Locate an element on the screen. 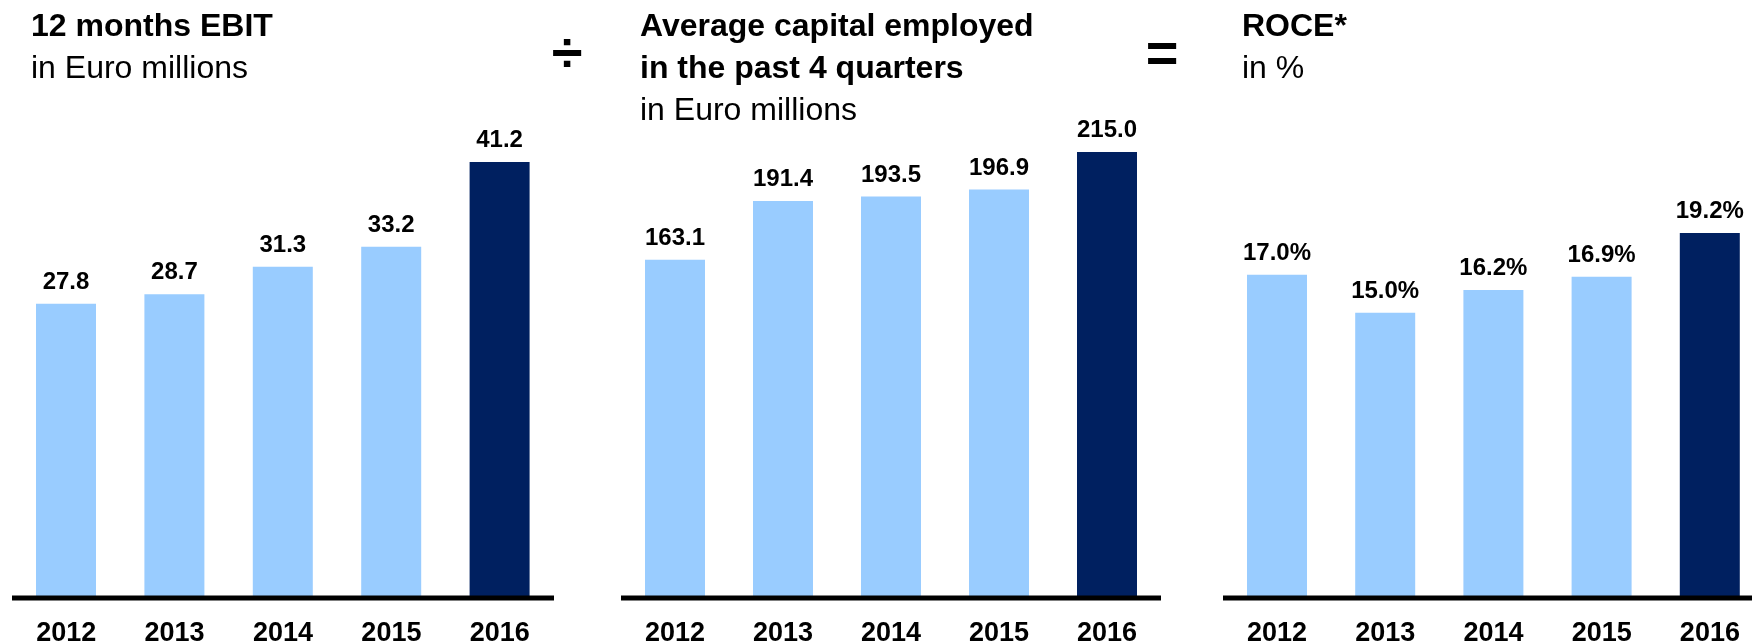 Image resolution: width=1752 pixels, height=644 pixels. data-label: 41.2 is located at coordinates (499, 138).